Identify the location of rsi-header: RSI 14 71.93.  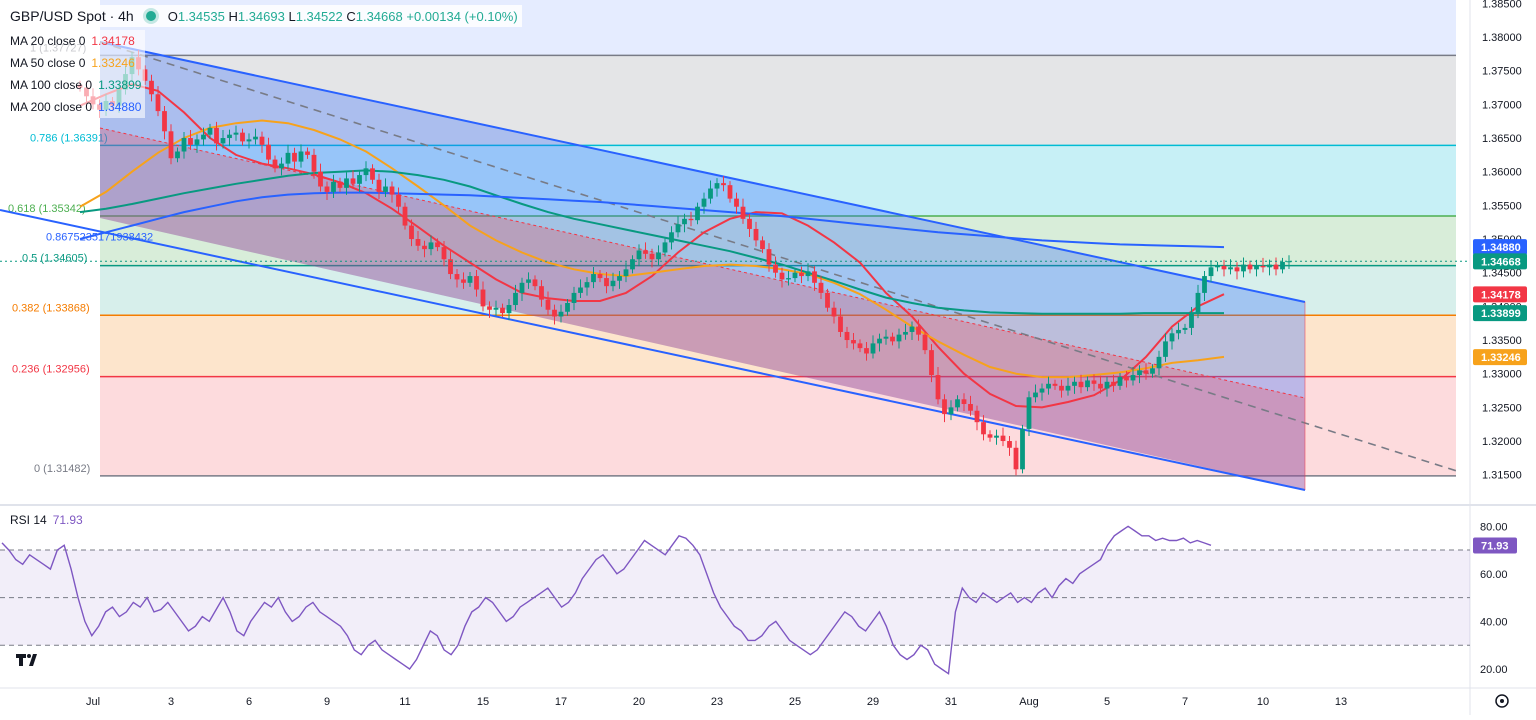
(46, 520).